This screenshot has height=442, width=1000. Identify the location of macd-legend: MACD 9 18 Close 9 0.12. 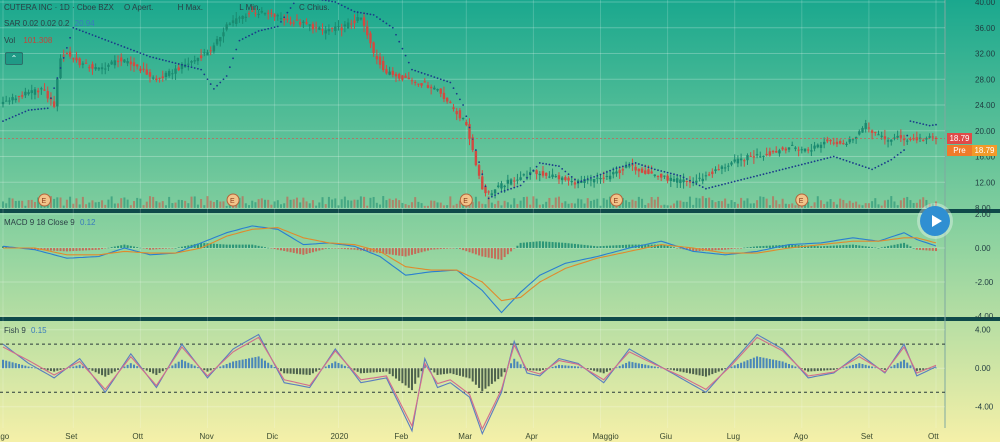
(50, 222).